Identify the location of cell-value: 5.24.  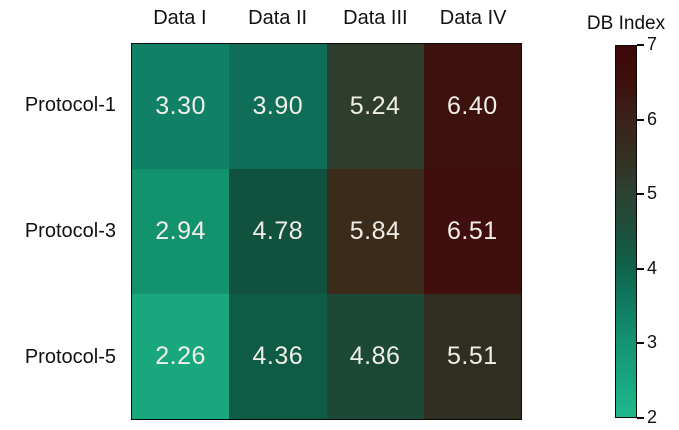
(375, 106).